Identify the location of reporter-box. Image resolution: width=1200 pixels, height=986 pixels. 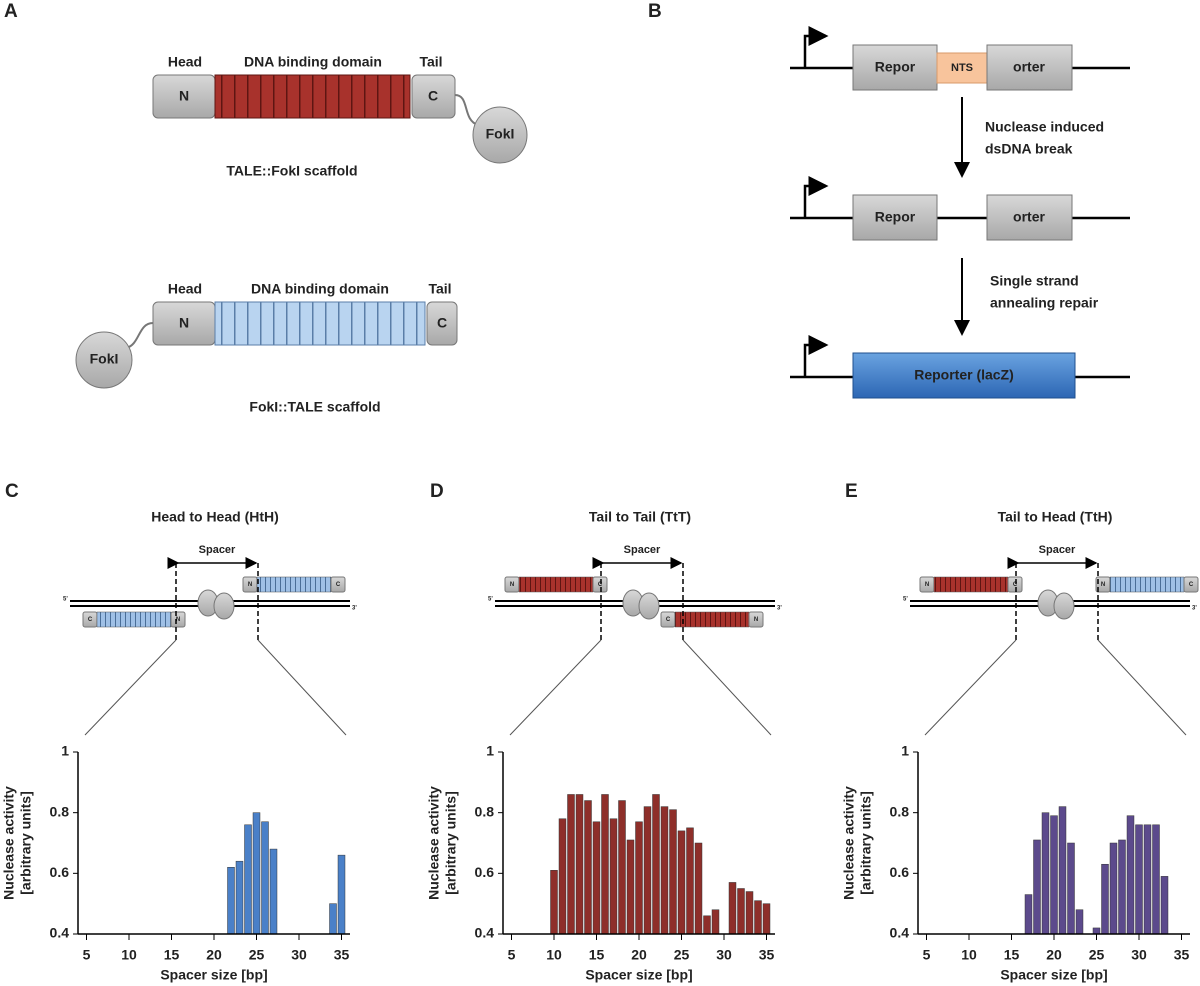
(964, 375).